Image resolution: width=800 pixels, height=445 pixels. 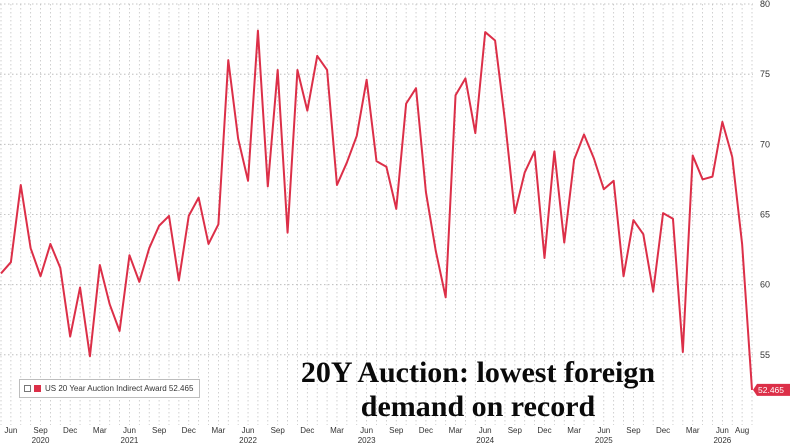 I want to click on y-tick-label: 60, so click(x=765, y=285).